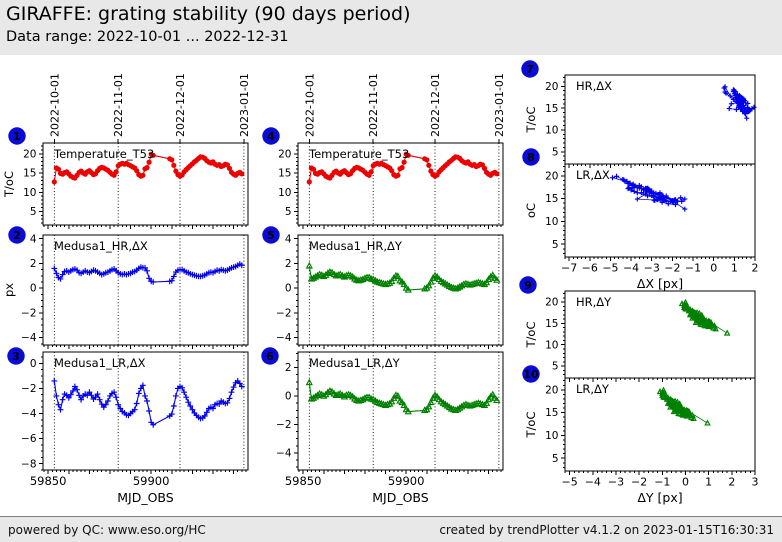  I want to click on panel-label-3: Medusa1_LR,ΔX, so click(100, 363).